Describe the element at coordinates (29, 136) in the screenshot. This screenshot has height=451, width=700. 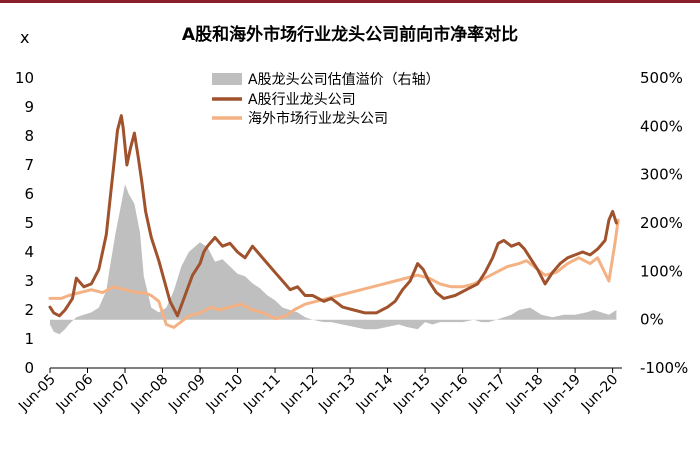
I see `left-tick-label: 8` at that location.